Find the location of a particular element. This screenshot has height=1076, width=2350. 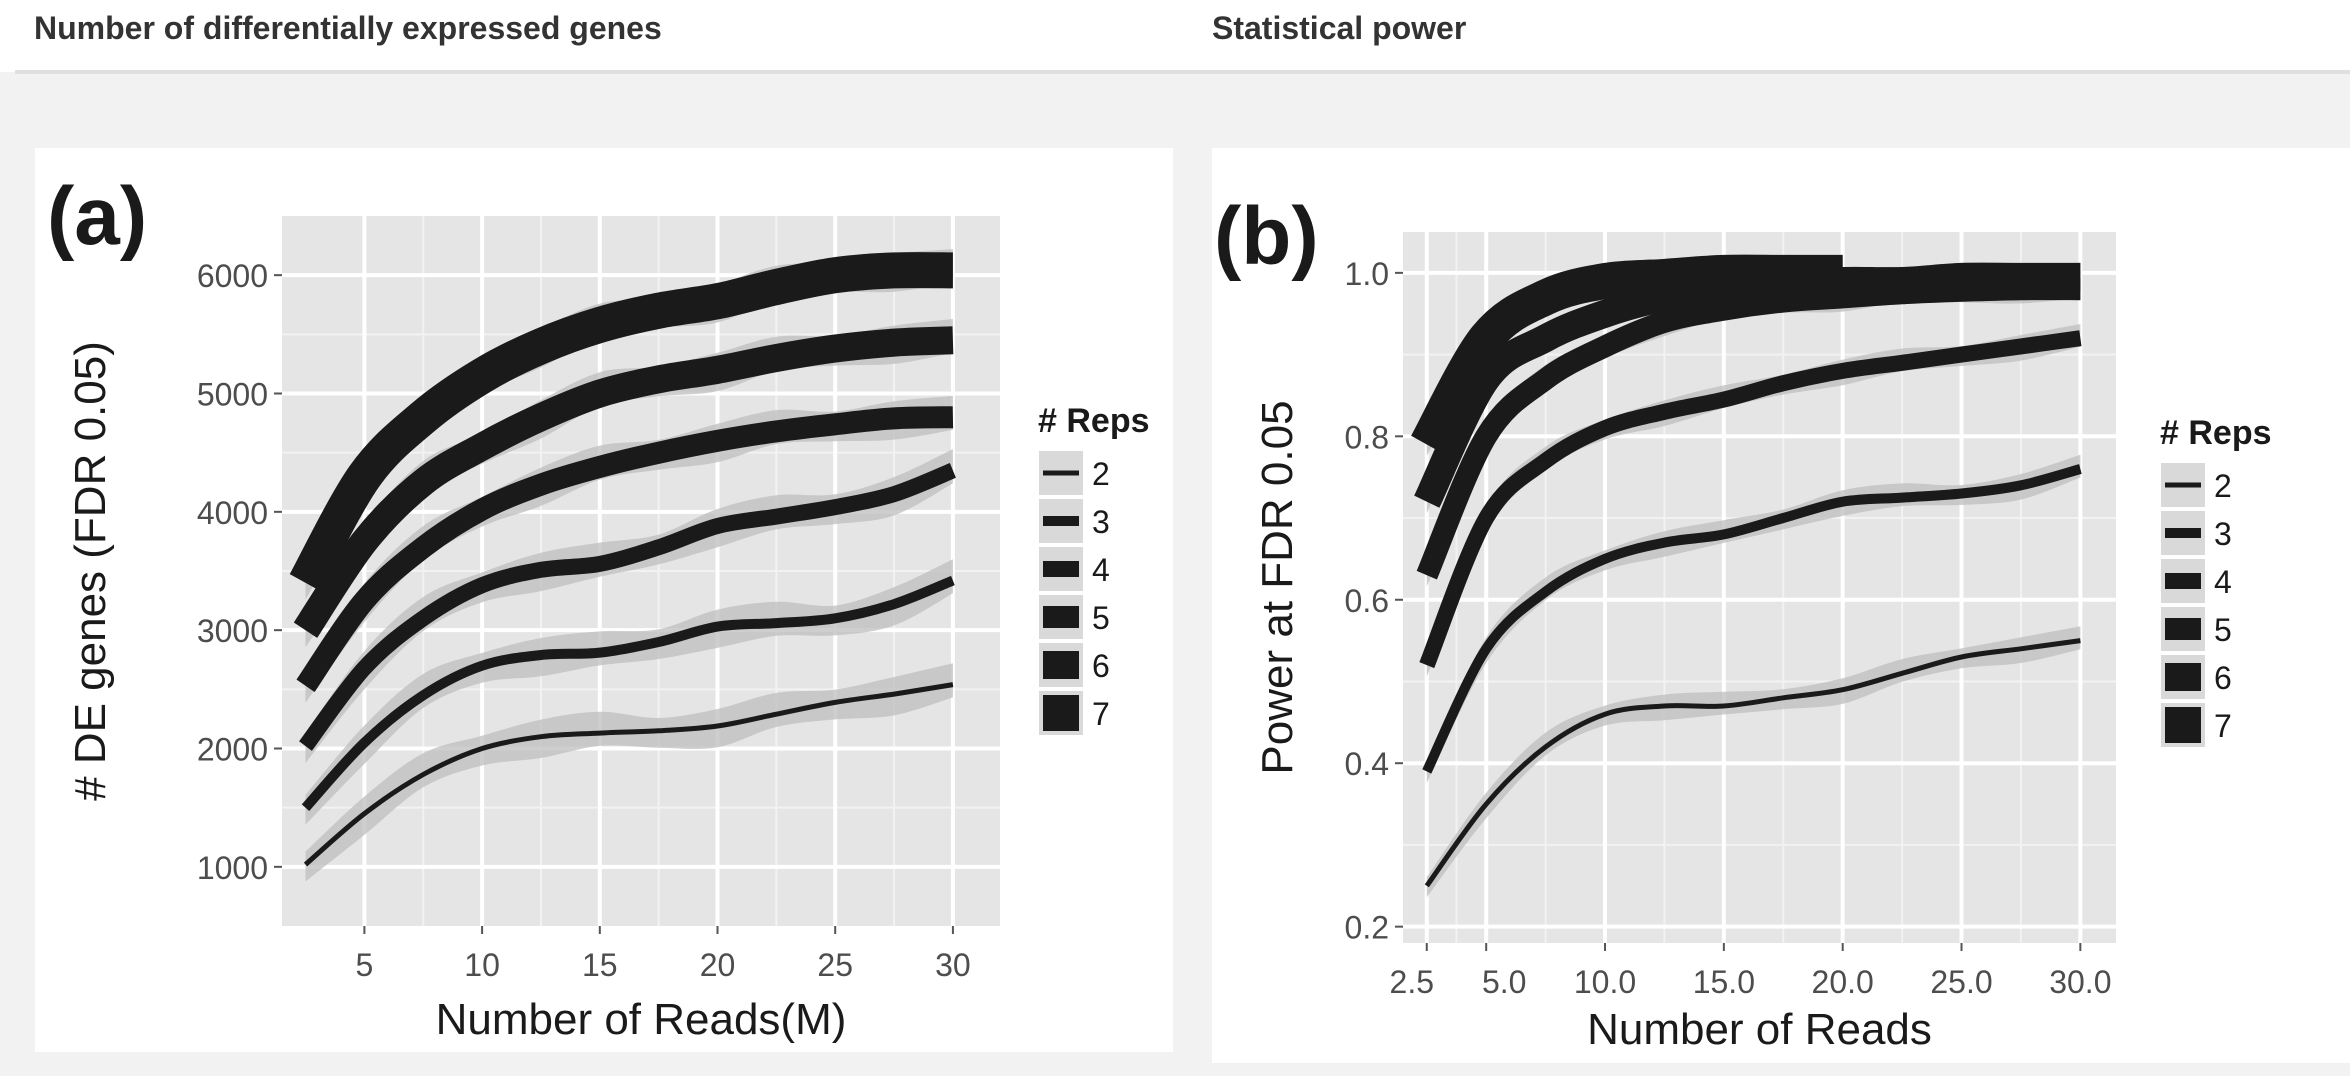

x-tick-label: 5 is located at coordinates (364, 965).